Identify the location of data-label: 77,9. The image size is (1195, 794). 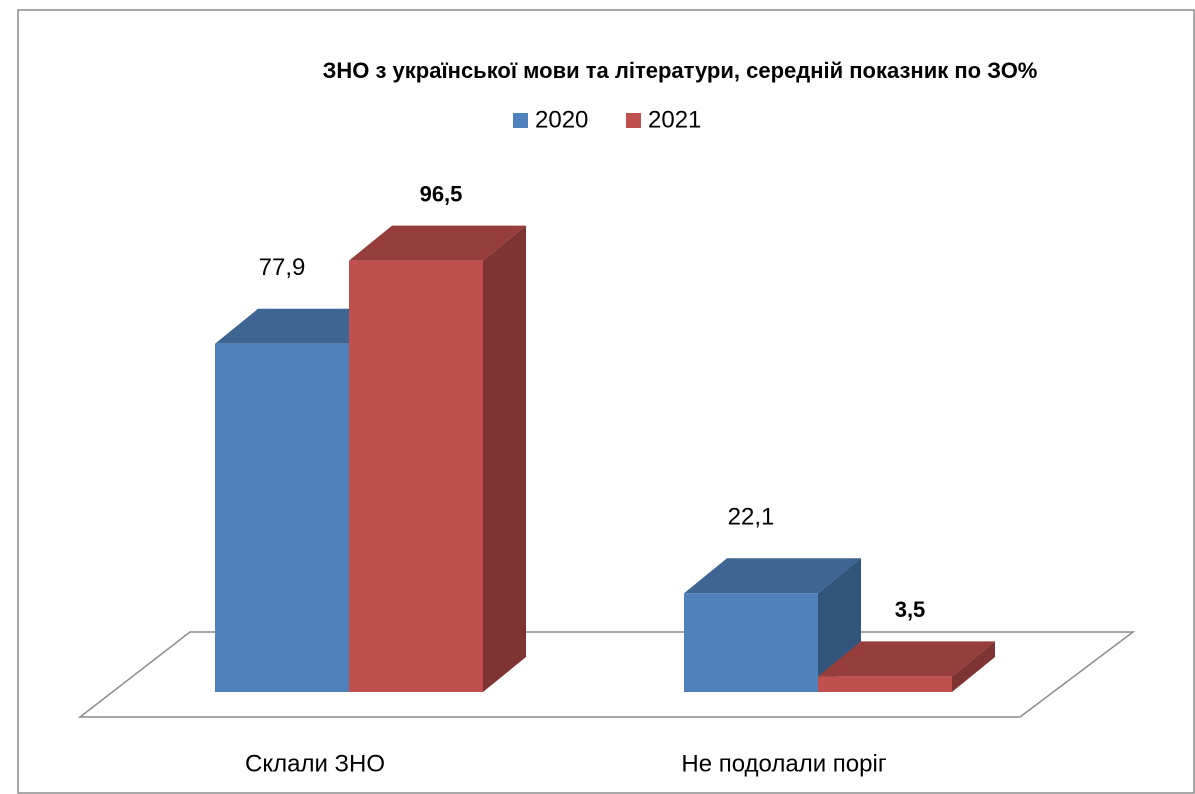
(282, 267).